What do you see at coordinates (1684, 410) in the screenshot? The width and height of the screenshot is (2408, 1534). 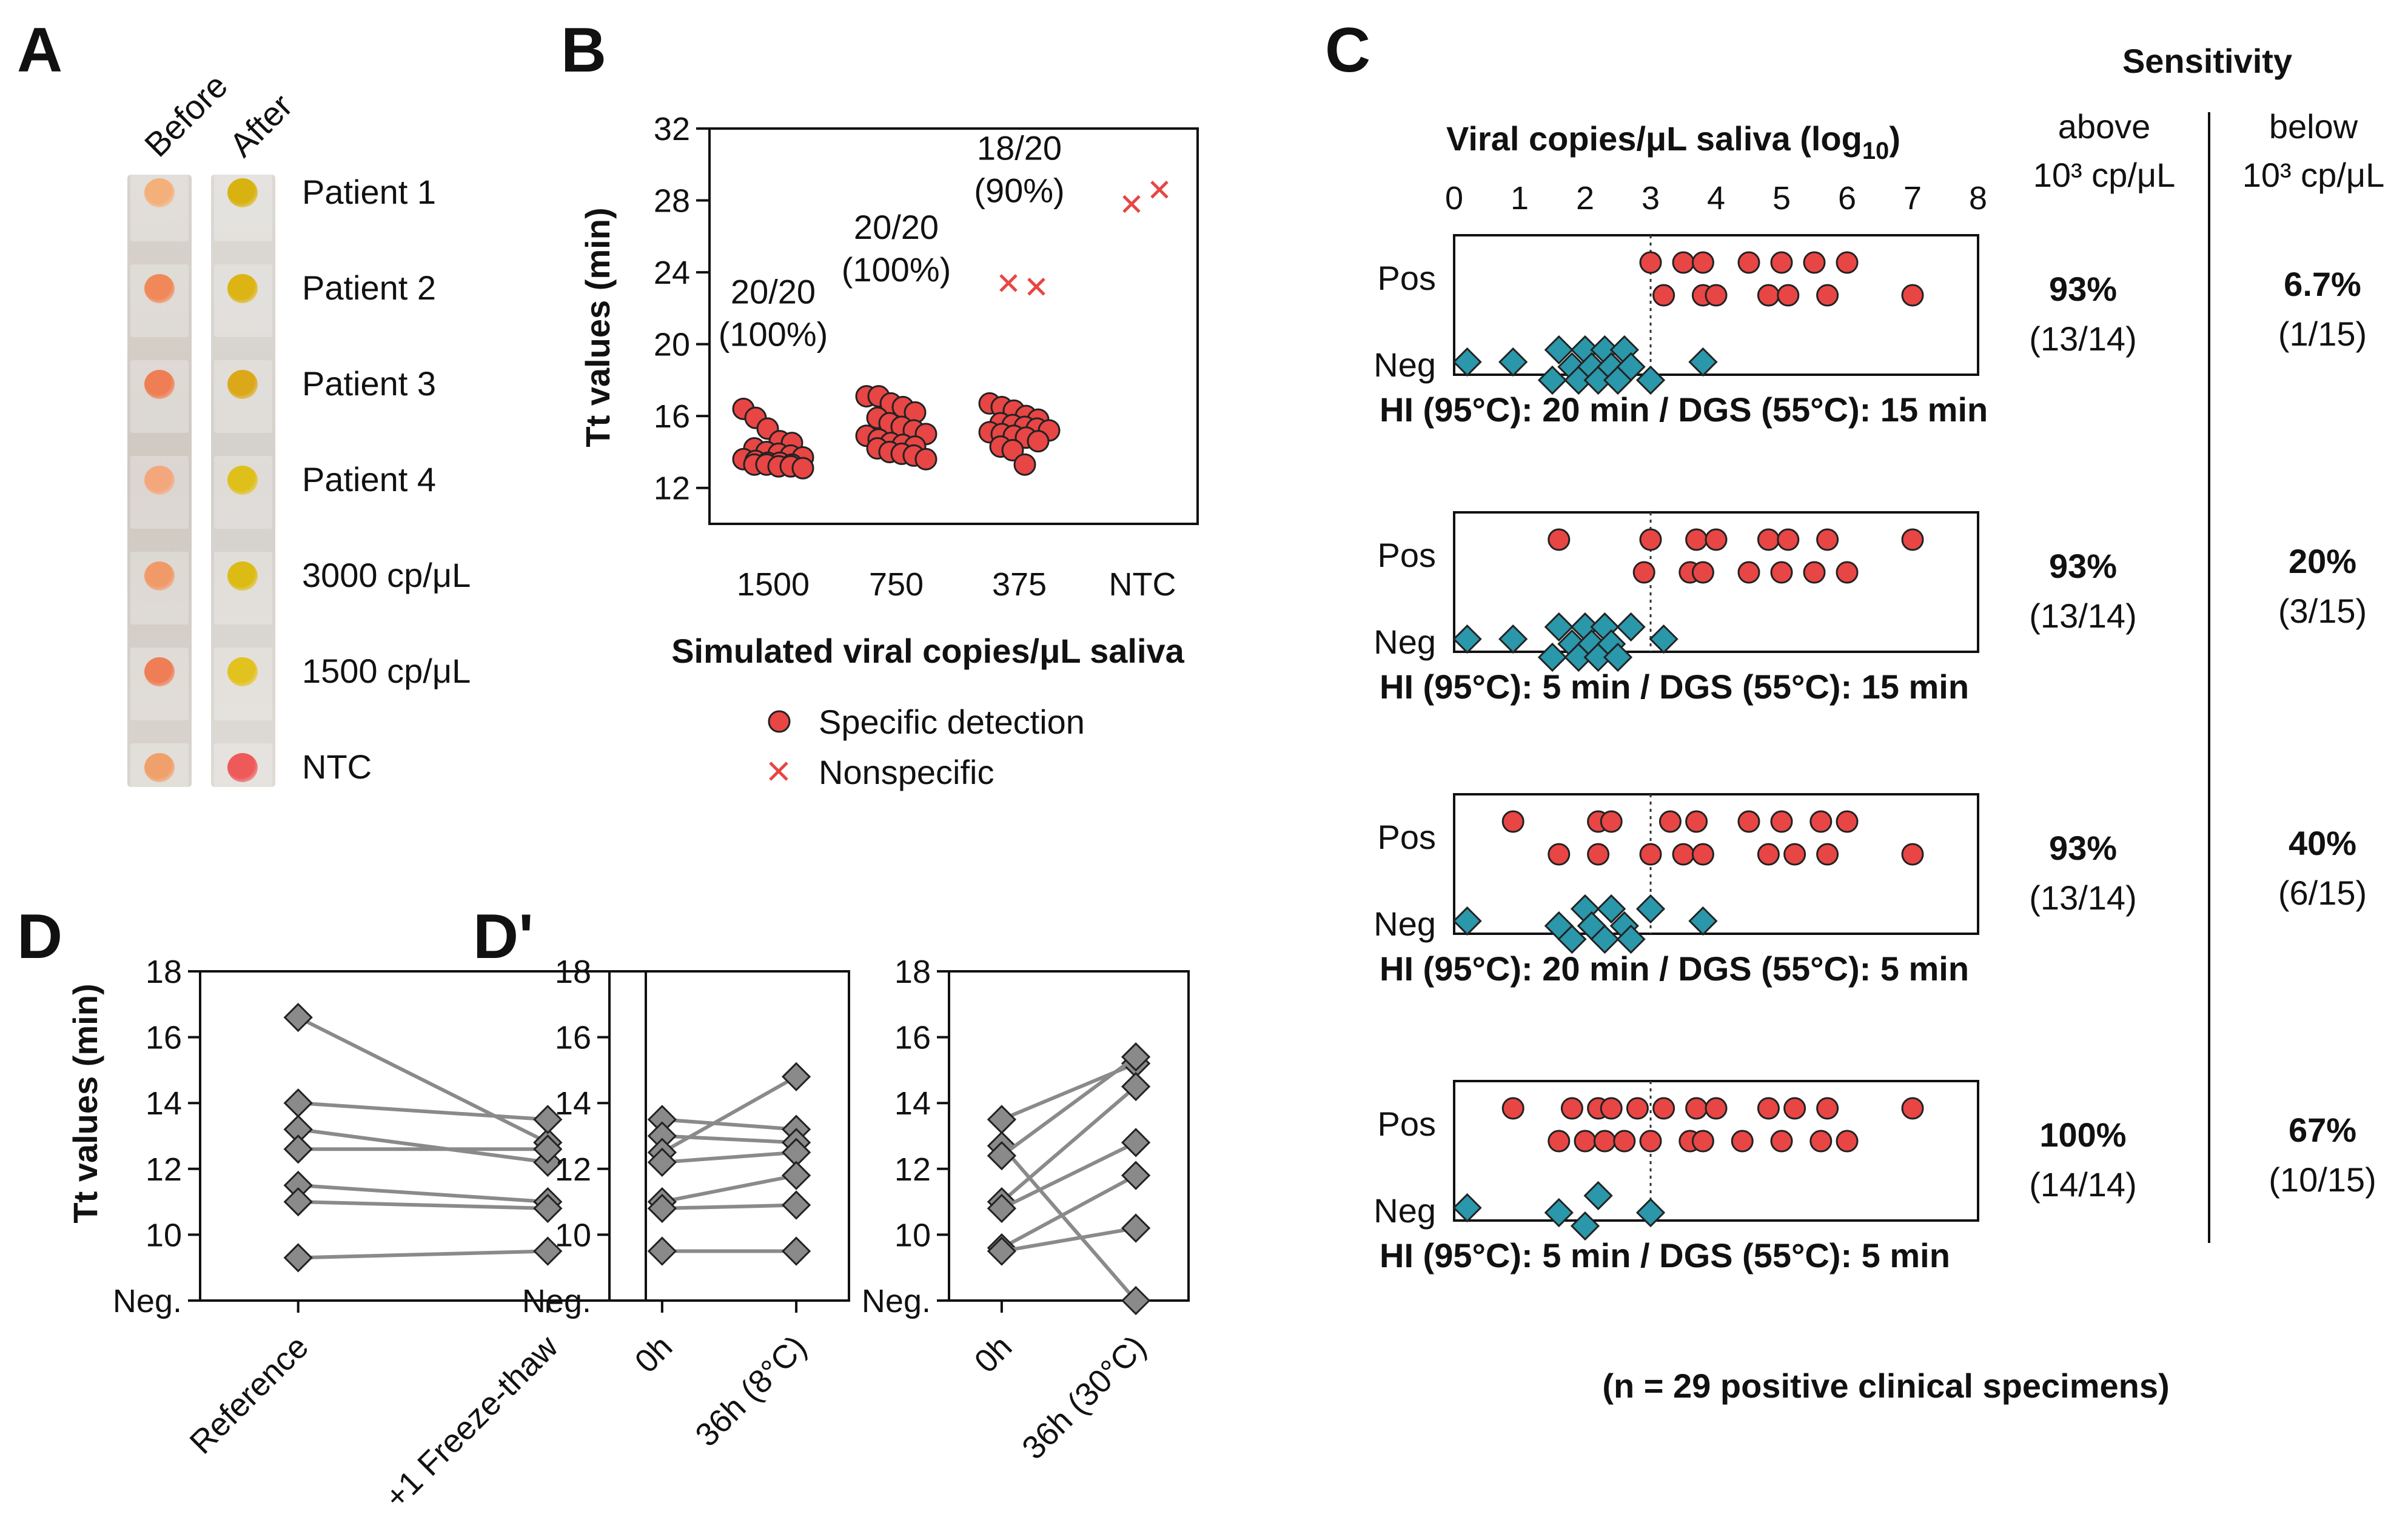 I see `c-subplot-title: HI (95°C): 20 min / DGS (55°C): 15 min` at bounding box center [1684, 410].